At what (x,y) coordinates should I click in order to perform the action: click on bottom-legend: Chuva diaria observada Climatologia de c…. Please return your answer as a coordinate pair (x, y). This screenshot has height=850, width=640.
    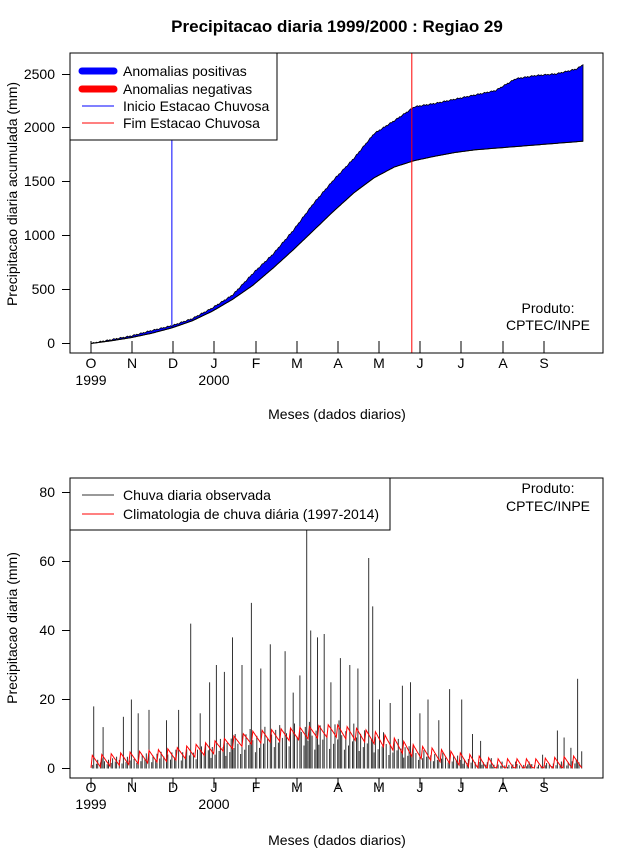
    Looking at the image, I should click on (230, 504).